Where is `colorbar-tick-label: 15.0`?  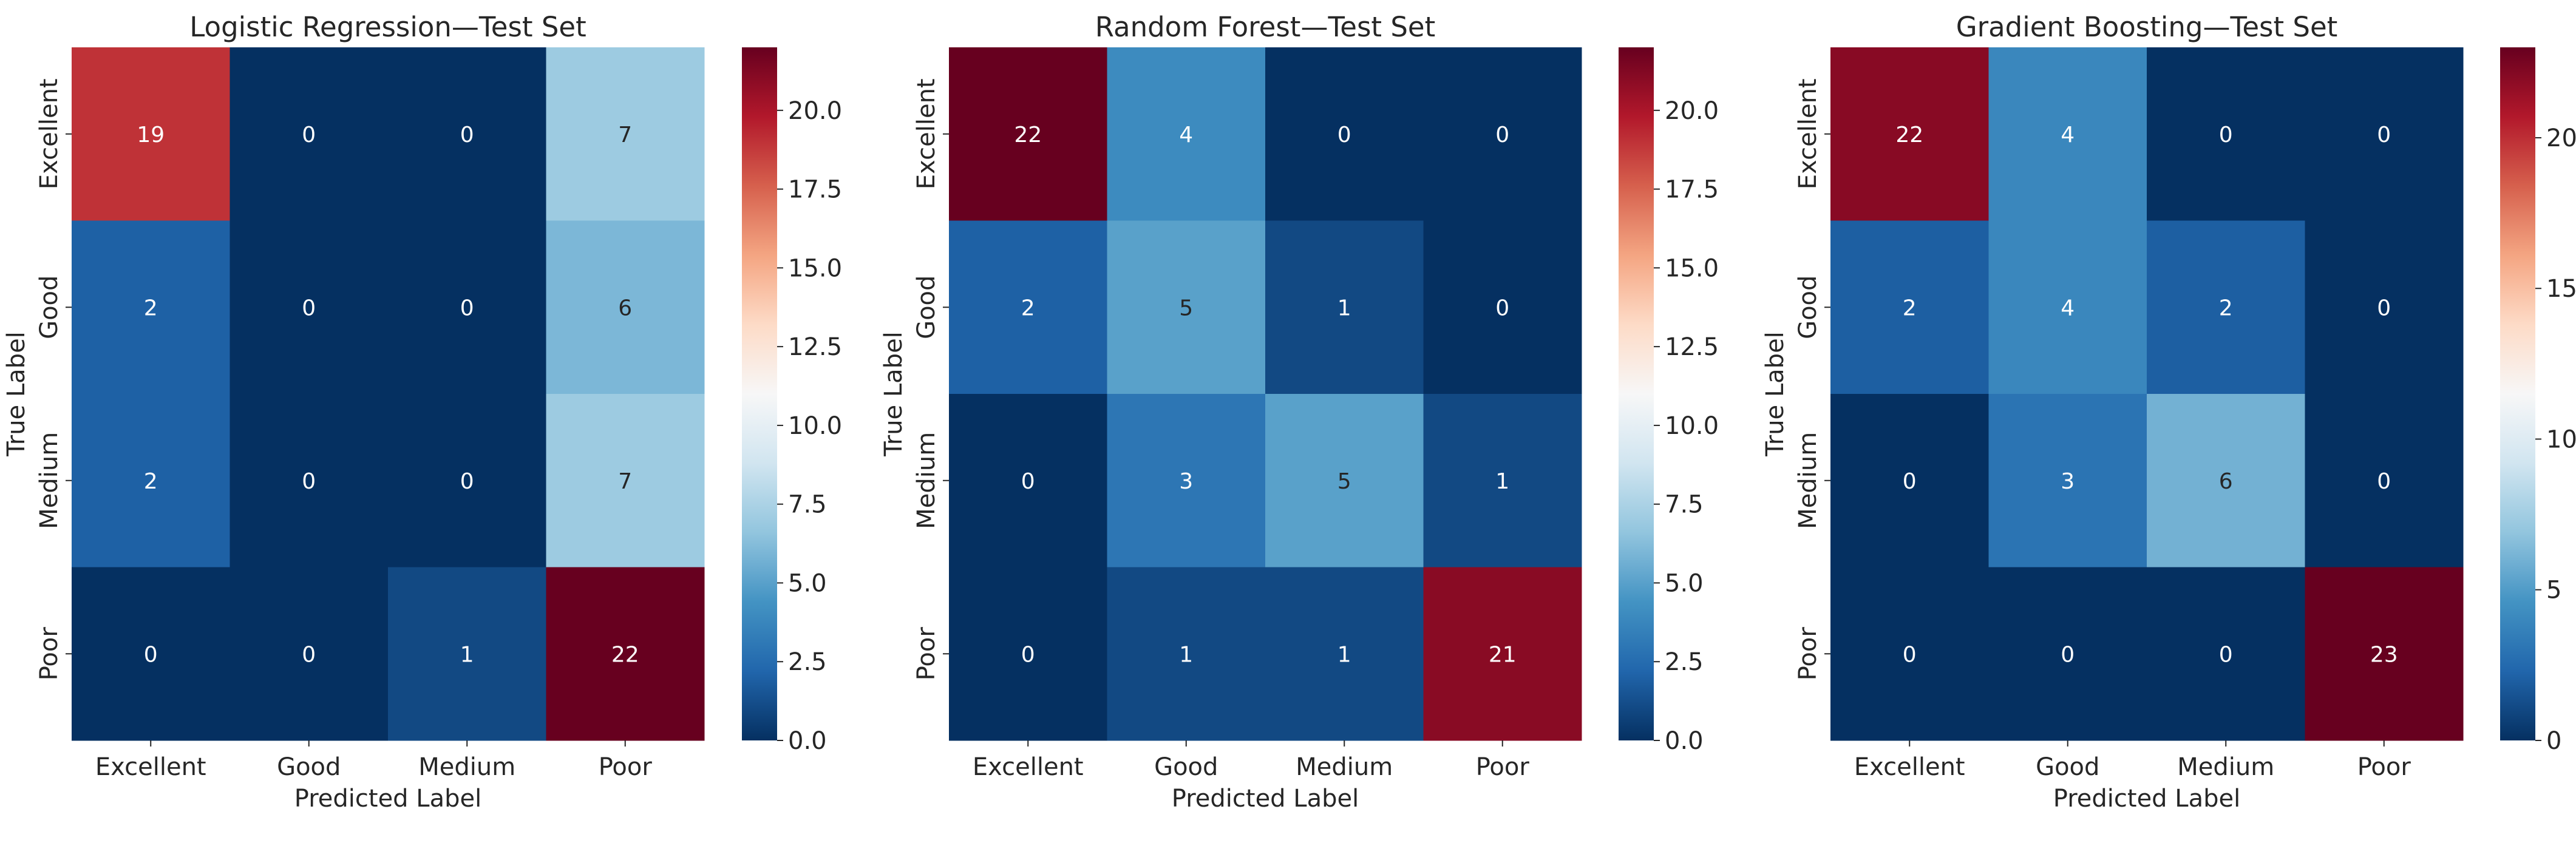
colorbar-tick-label: 15.0 is located at coordinates (815, 268).